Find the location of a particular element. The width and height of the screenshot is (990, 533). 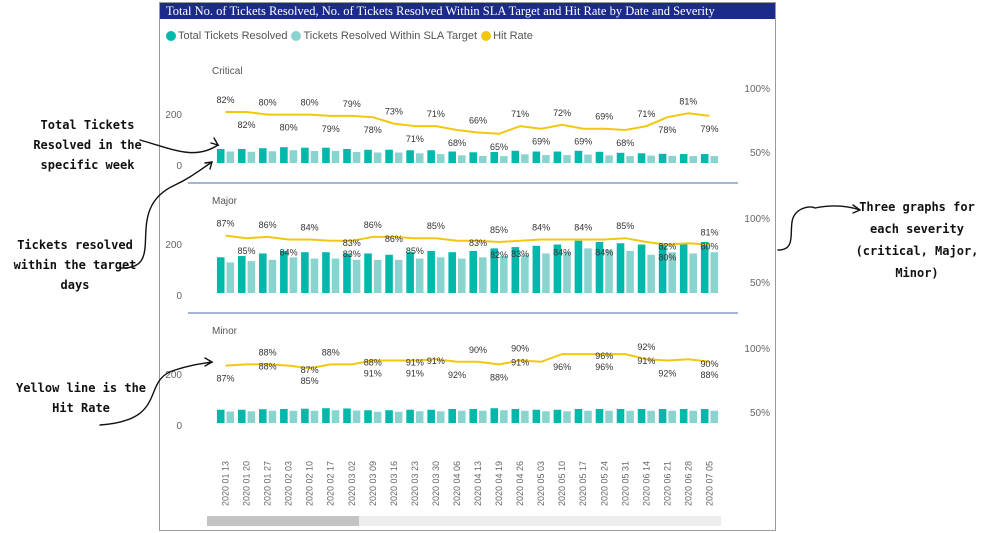

hit-rate-label: 85% is located at coordinates (415, 251).